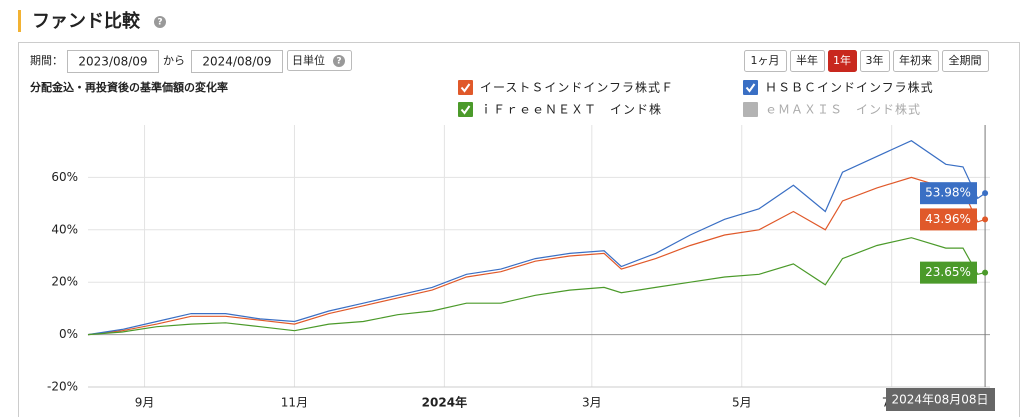 This screenshot has height=417, width=1024. Describe the element at coordinates (571, 109) in the screenshot. I see `legend-label: ｉＦｒｅｅＮＥＸＴ インド株` at that location.